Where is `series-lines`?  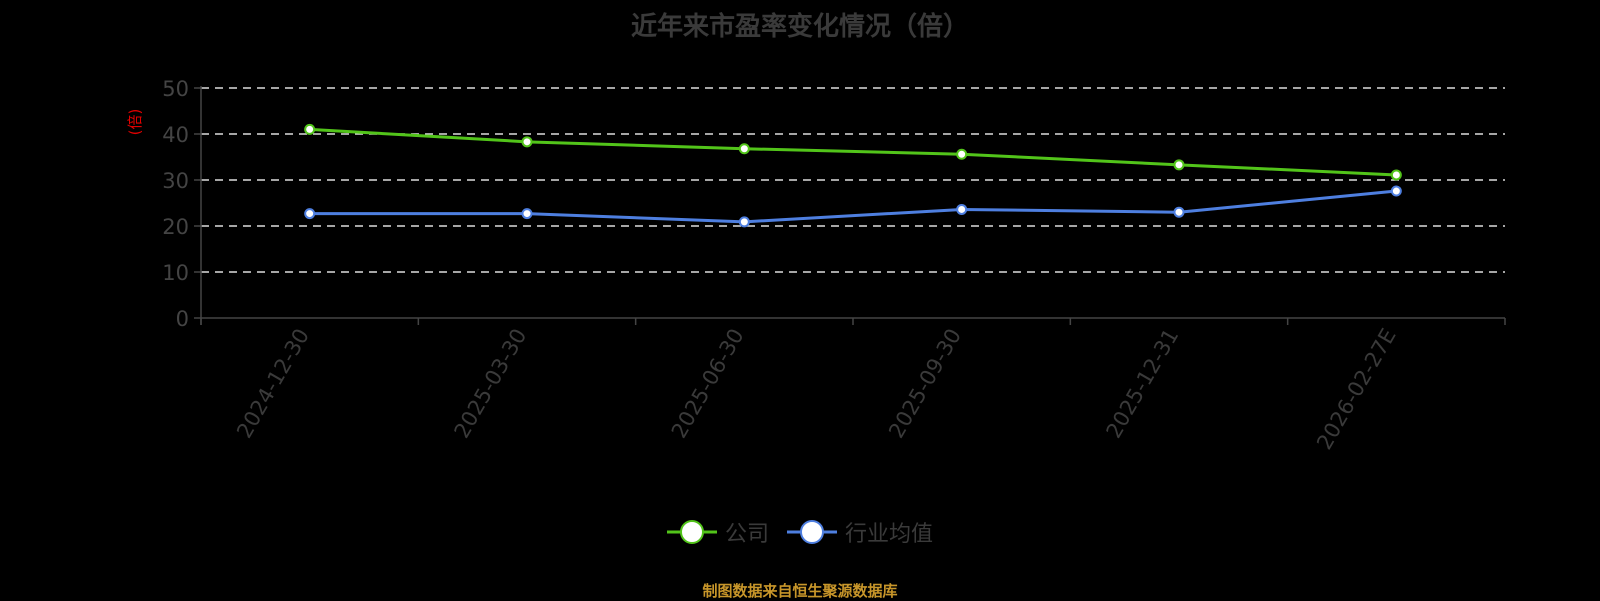 series-lines is located at coordinates (853, 175).